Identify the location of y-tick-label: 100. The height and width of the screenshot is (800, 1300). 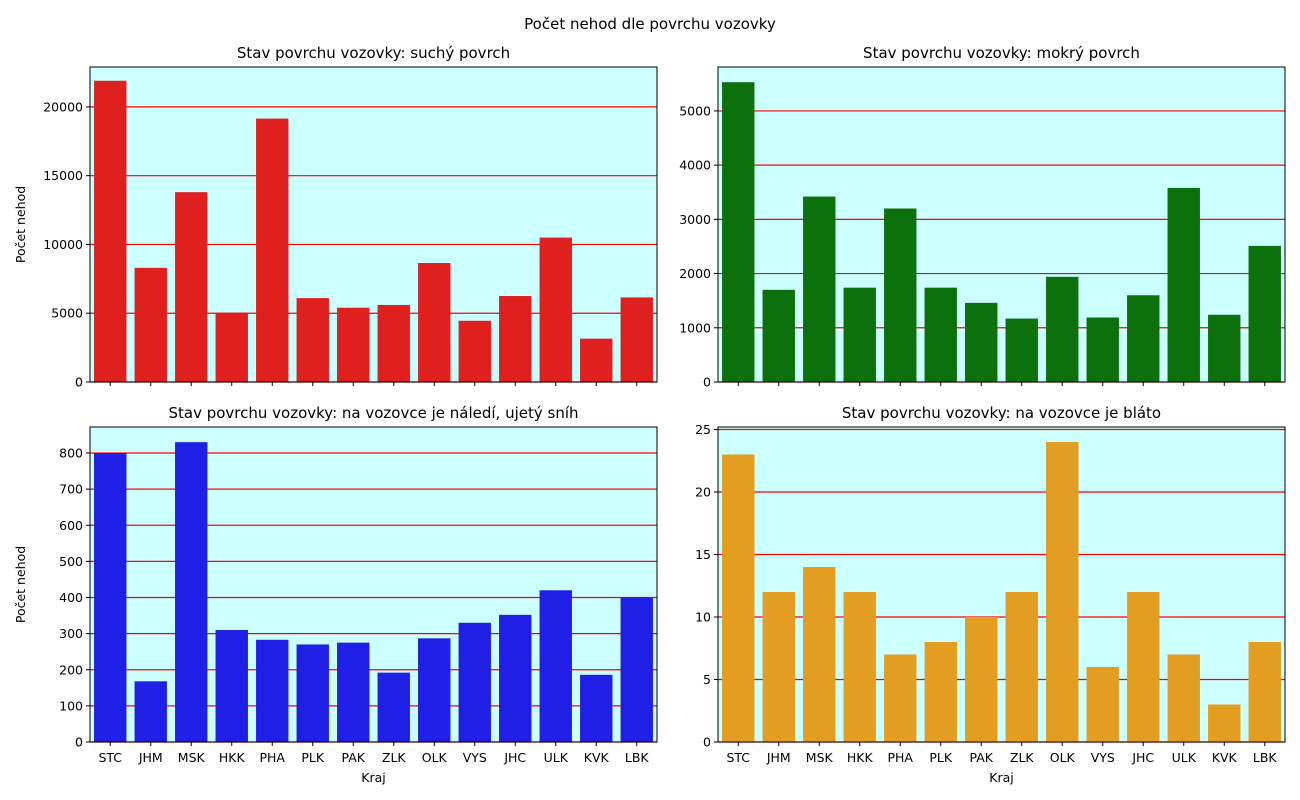
(71, 705).